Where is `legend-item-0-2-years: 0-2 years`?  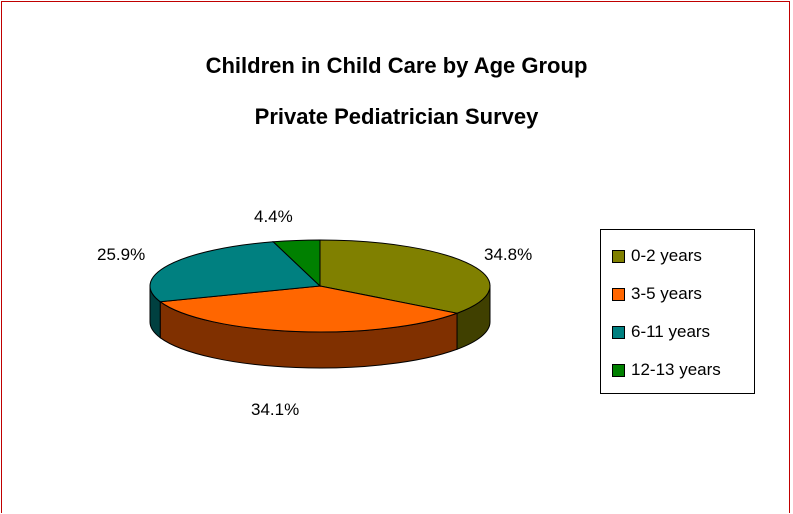
legend-item-0-2-years: 0-2 years is located at coordinates (657, 256).